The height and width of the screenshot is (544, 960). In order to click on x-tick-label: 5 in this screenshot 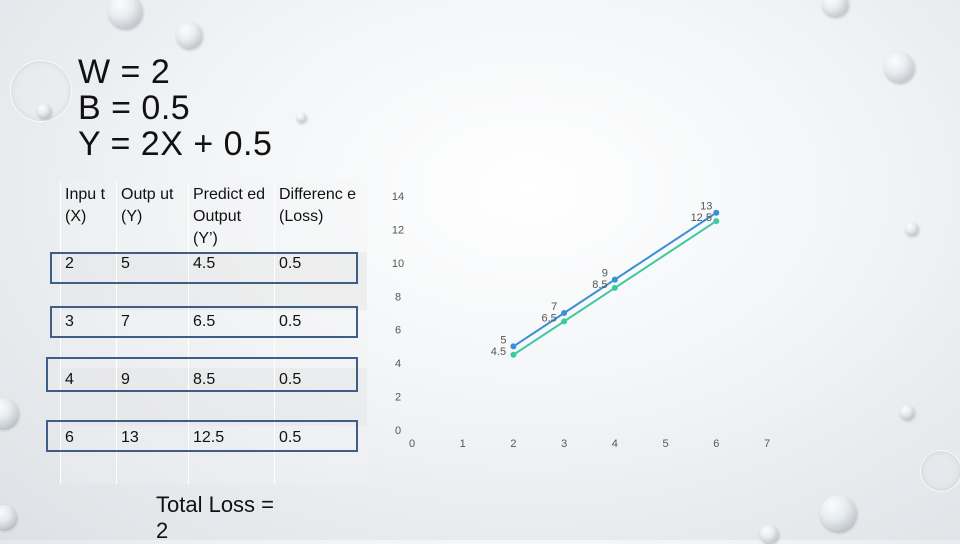, I will do `click(666, 444)`.